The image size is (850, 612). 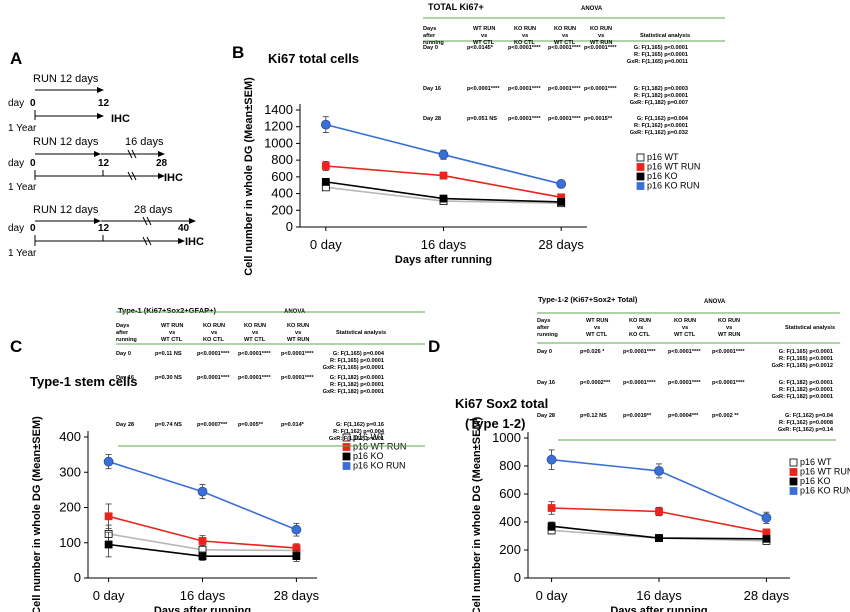 What do you see at coordinates (22, 187) in the screenshot?
I see `timeline-year: 1 Year` at bounding box center [22, 187].